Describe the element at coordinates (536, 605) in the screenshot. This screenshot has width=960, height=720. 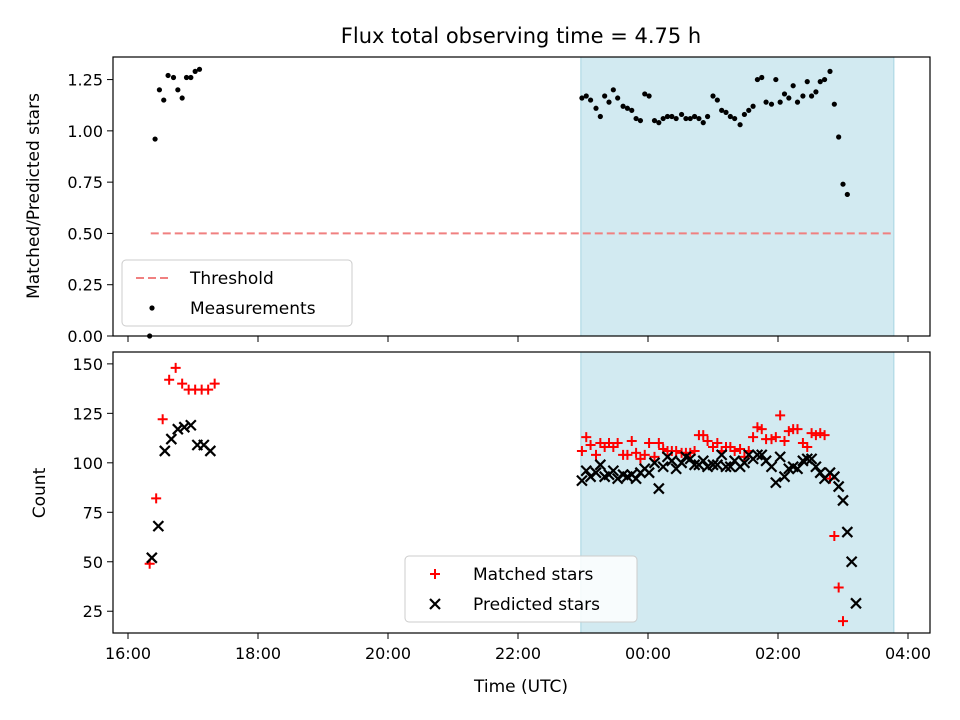
I see `legend-label-1: Predicted stars` at that location.